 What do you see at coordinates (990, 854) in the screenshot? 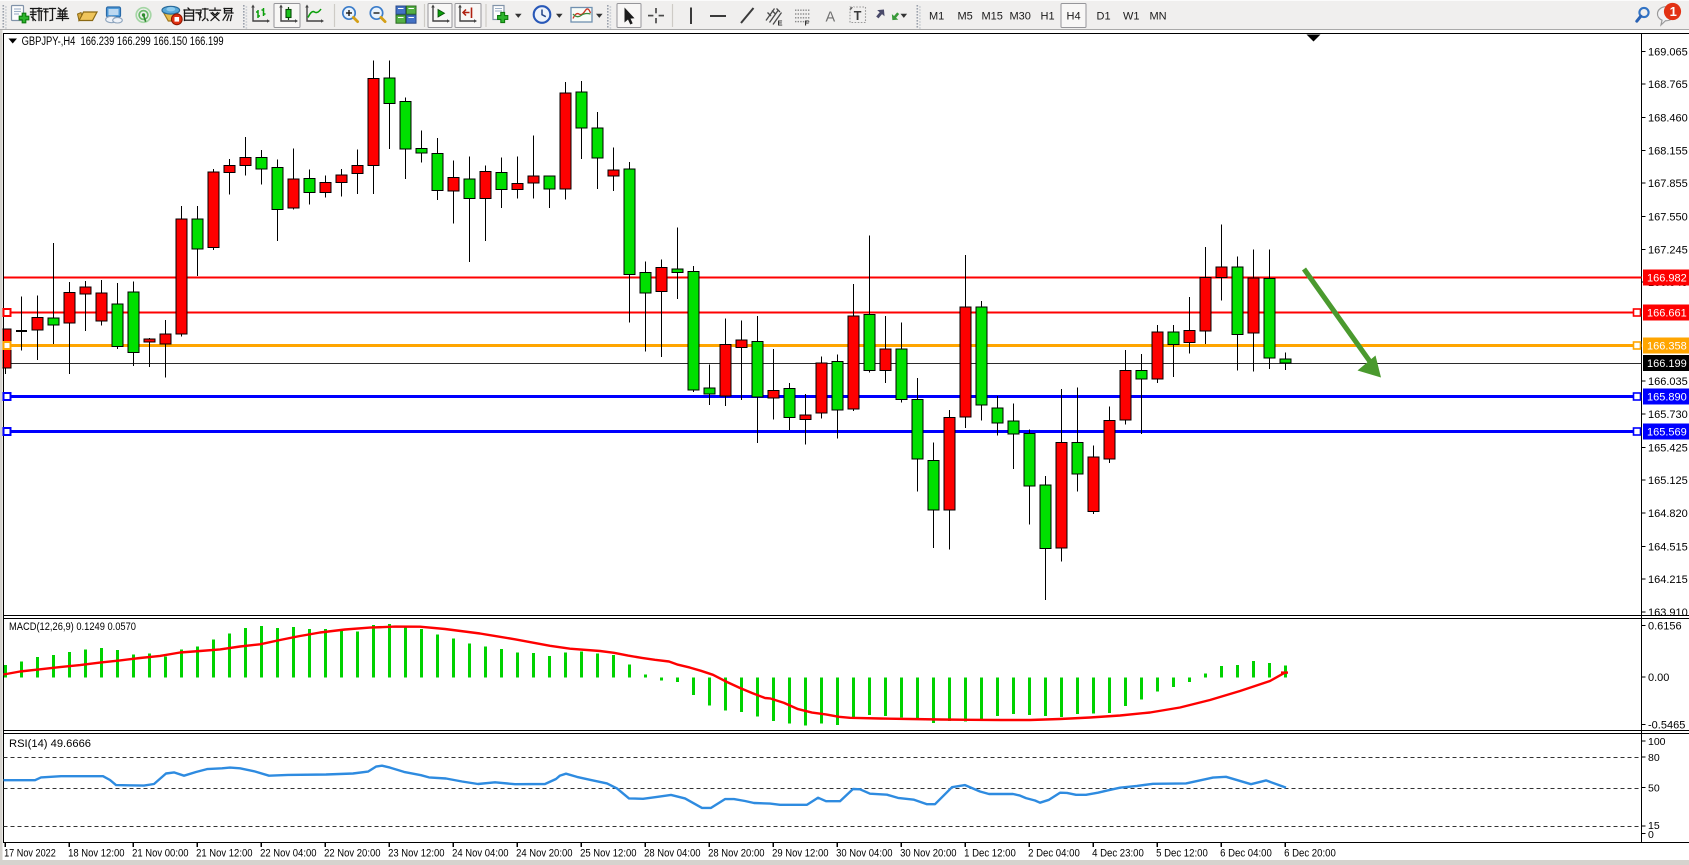
I see `svg-text: 1 Dec 12:00` at bounding box center [990, 854].